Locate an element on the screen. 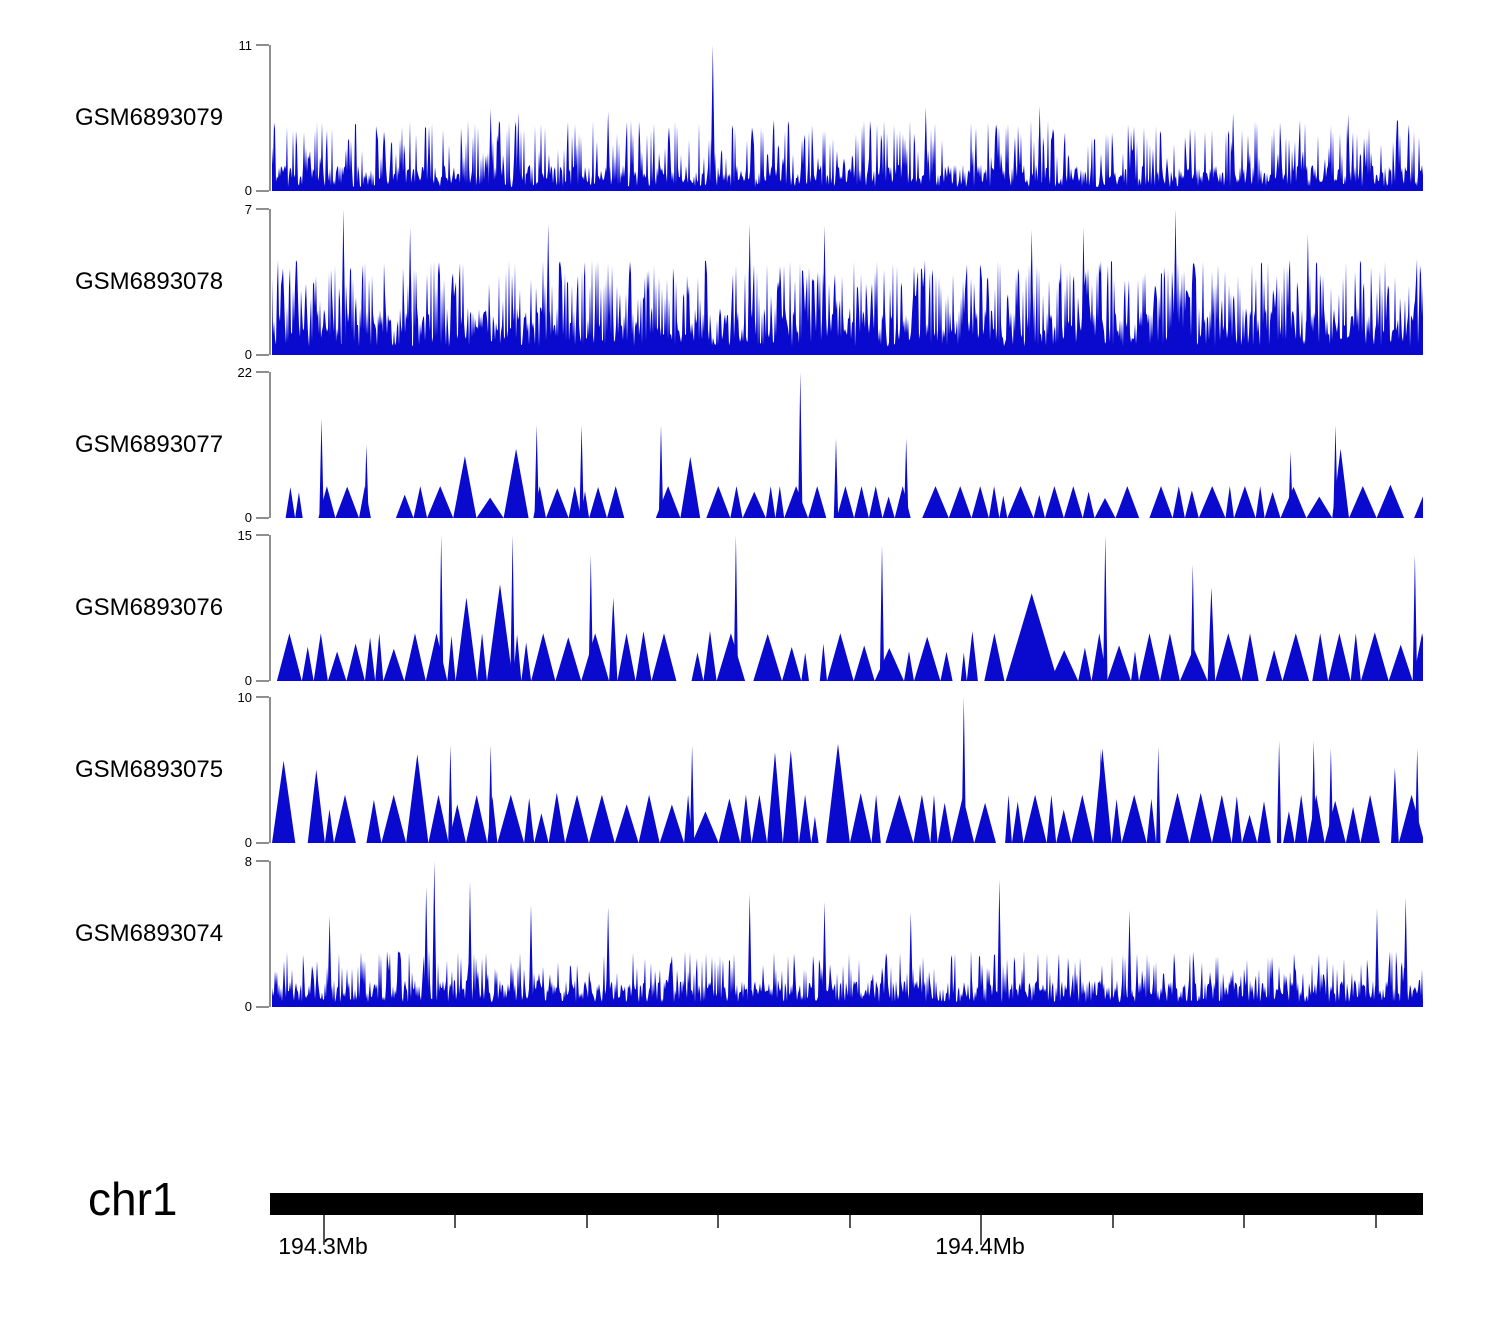 This screenshot has height=1320, width=1500. ruler-tick-label: 194.3Mb is located at coordinates (323, 1246).